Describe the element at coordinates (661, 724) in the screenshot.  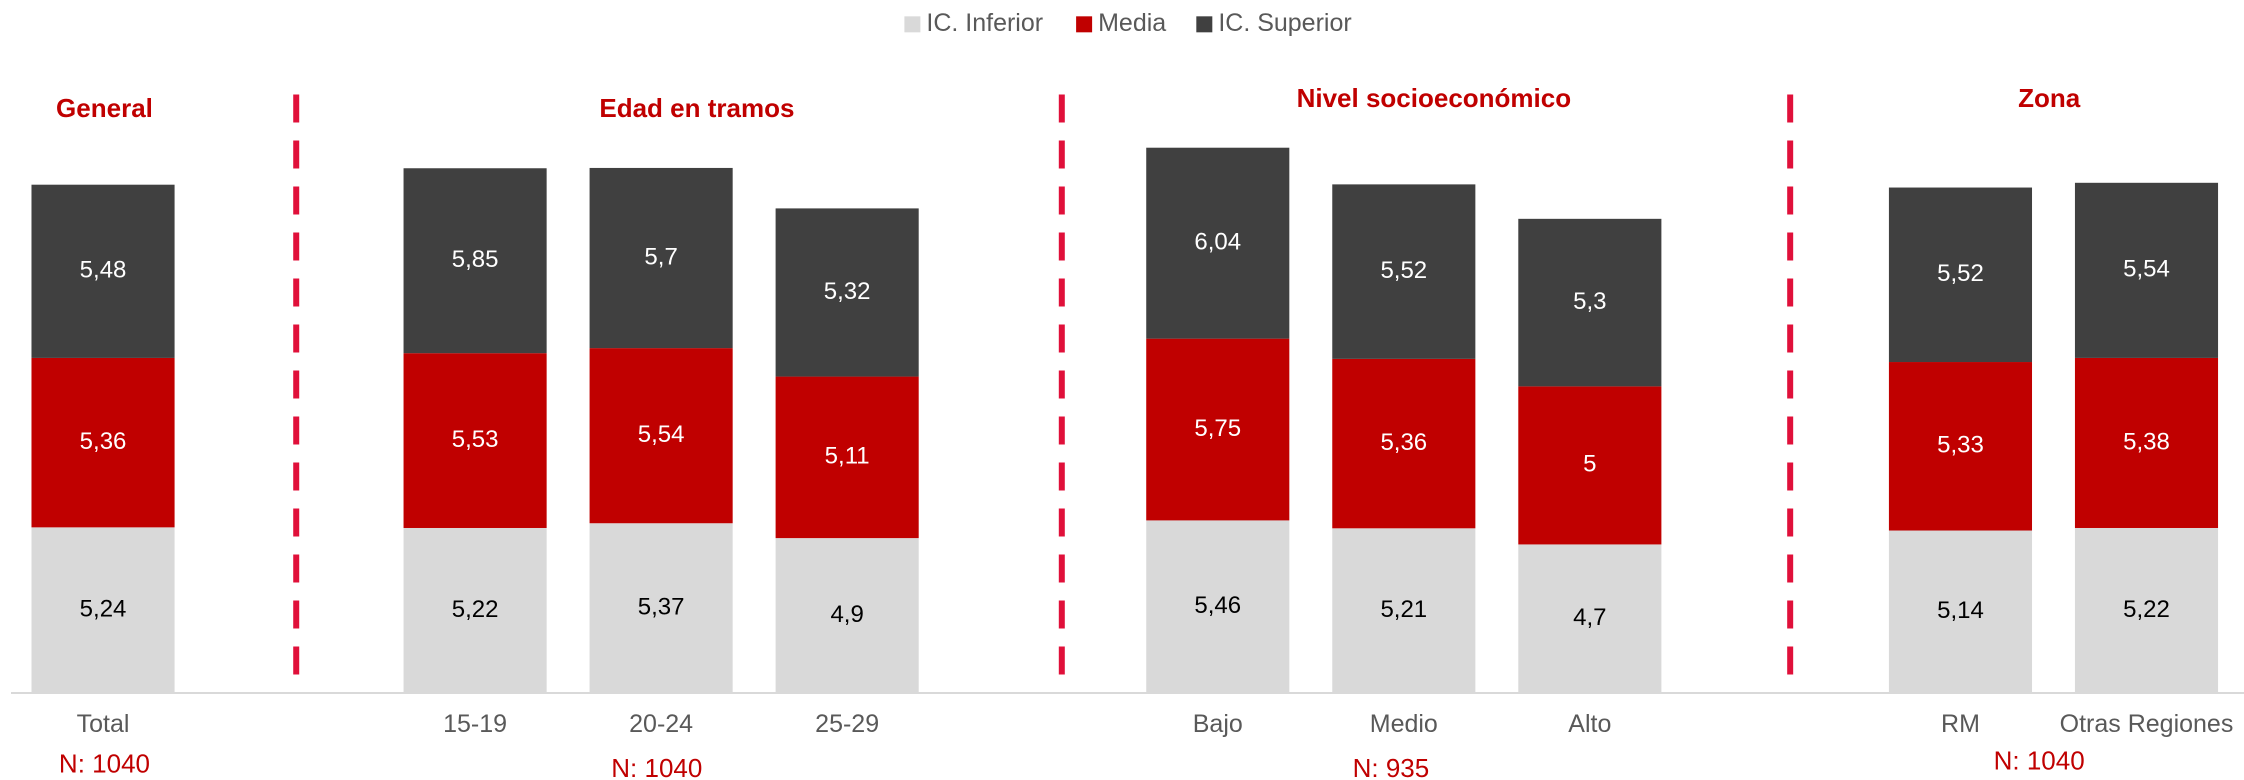
I see `x-tick-label: 20-24` at that location.